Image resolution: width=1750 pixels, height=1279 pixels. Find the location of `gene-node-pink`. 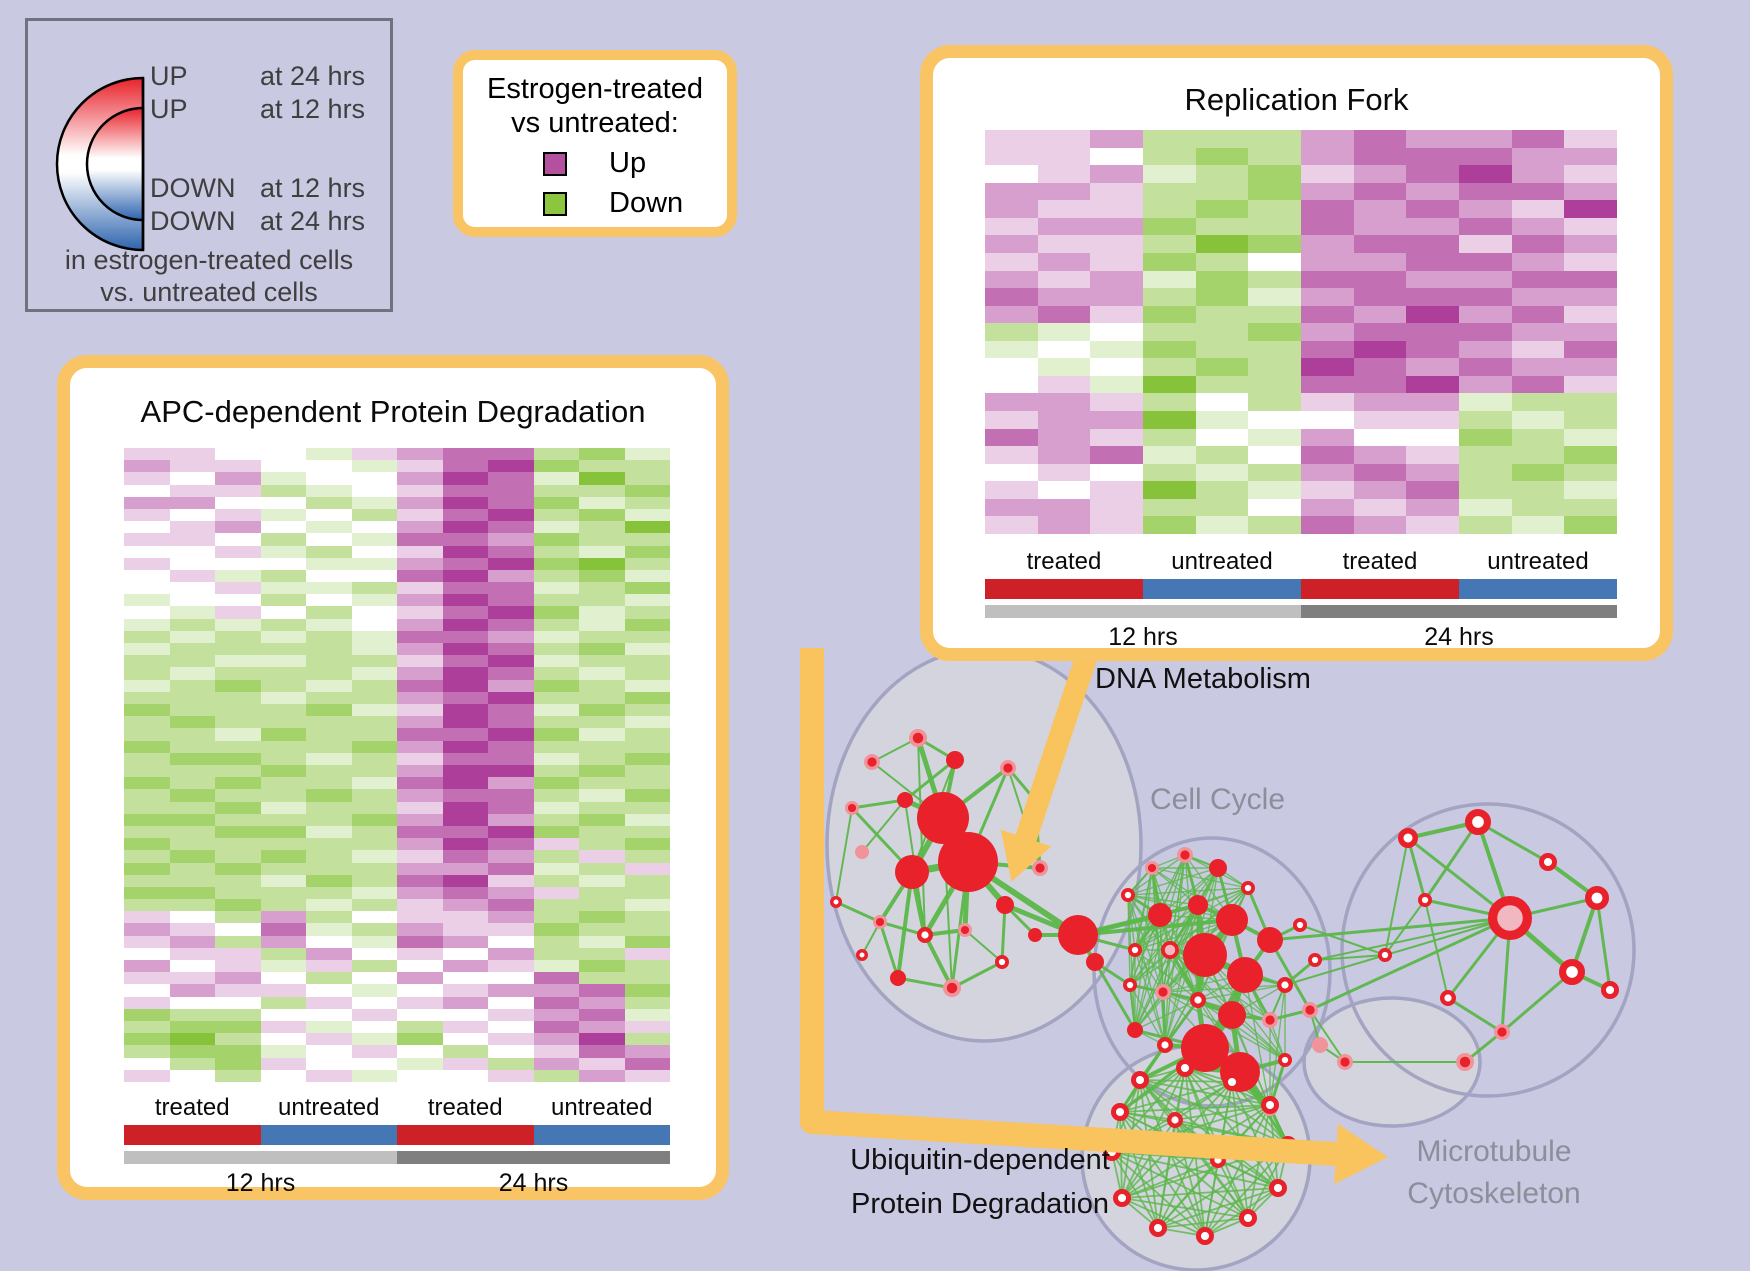

gene-node-pink is located at coordinates (1320, 1045).